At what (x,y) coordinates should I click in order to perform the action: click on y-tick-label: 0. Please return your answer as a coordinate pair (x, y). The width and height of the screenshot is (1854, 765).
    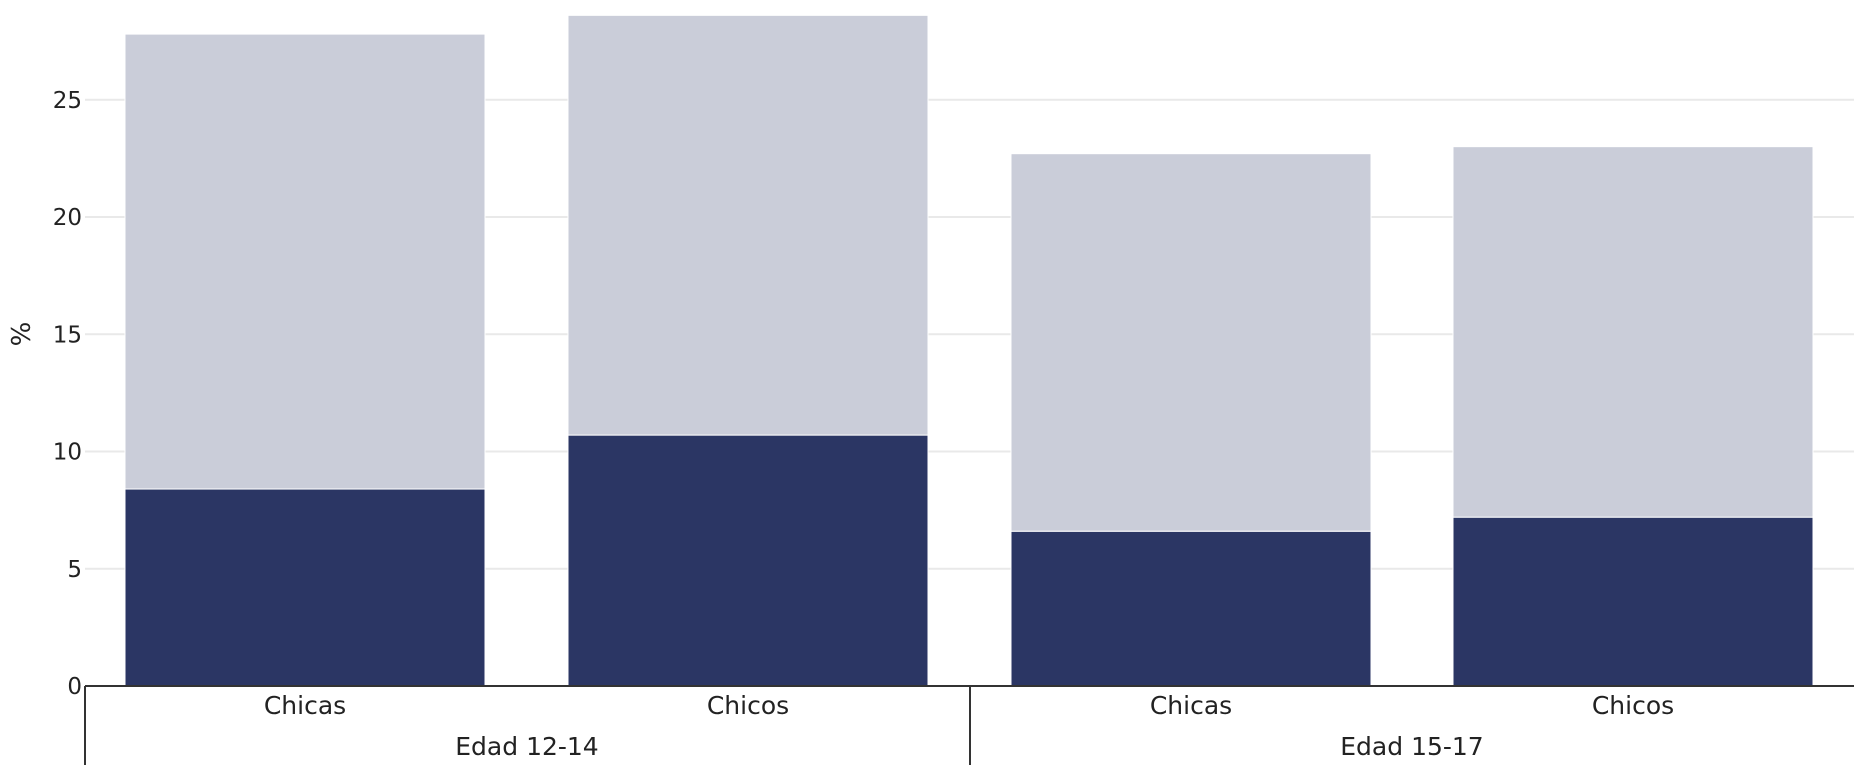
    Looking at the image, I should click on (74, 687).